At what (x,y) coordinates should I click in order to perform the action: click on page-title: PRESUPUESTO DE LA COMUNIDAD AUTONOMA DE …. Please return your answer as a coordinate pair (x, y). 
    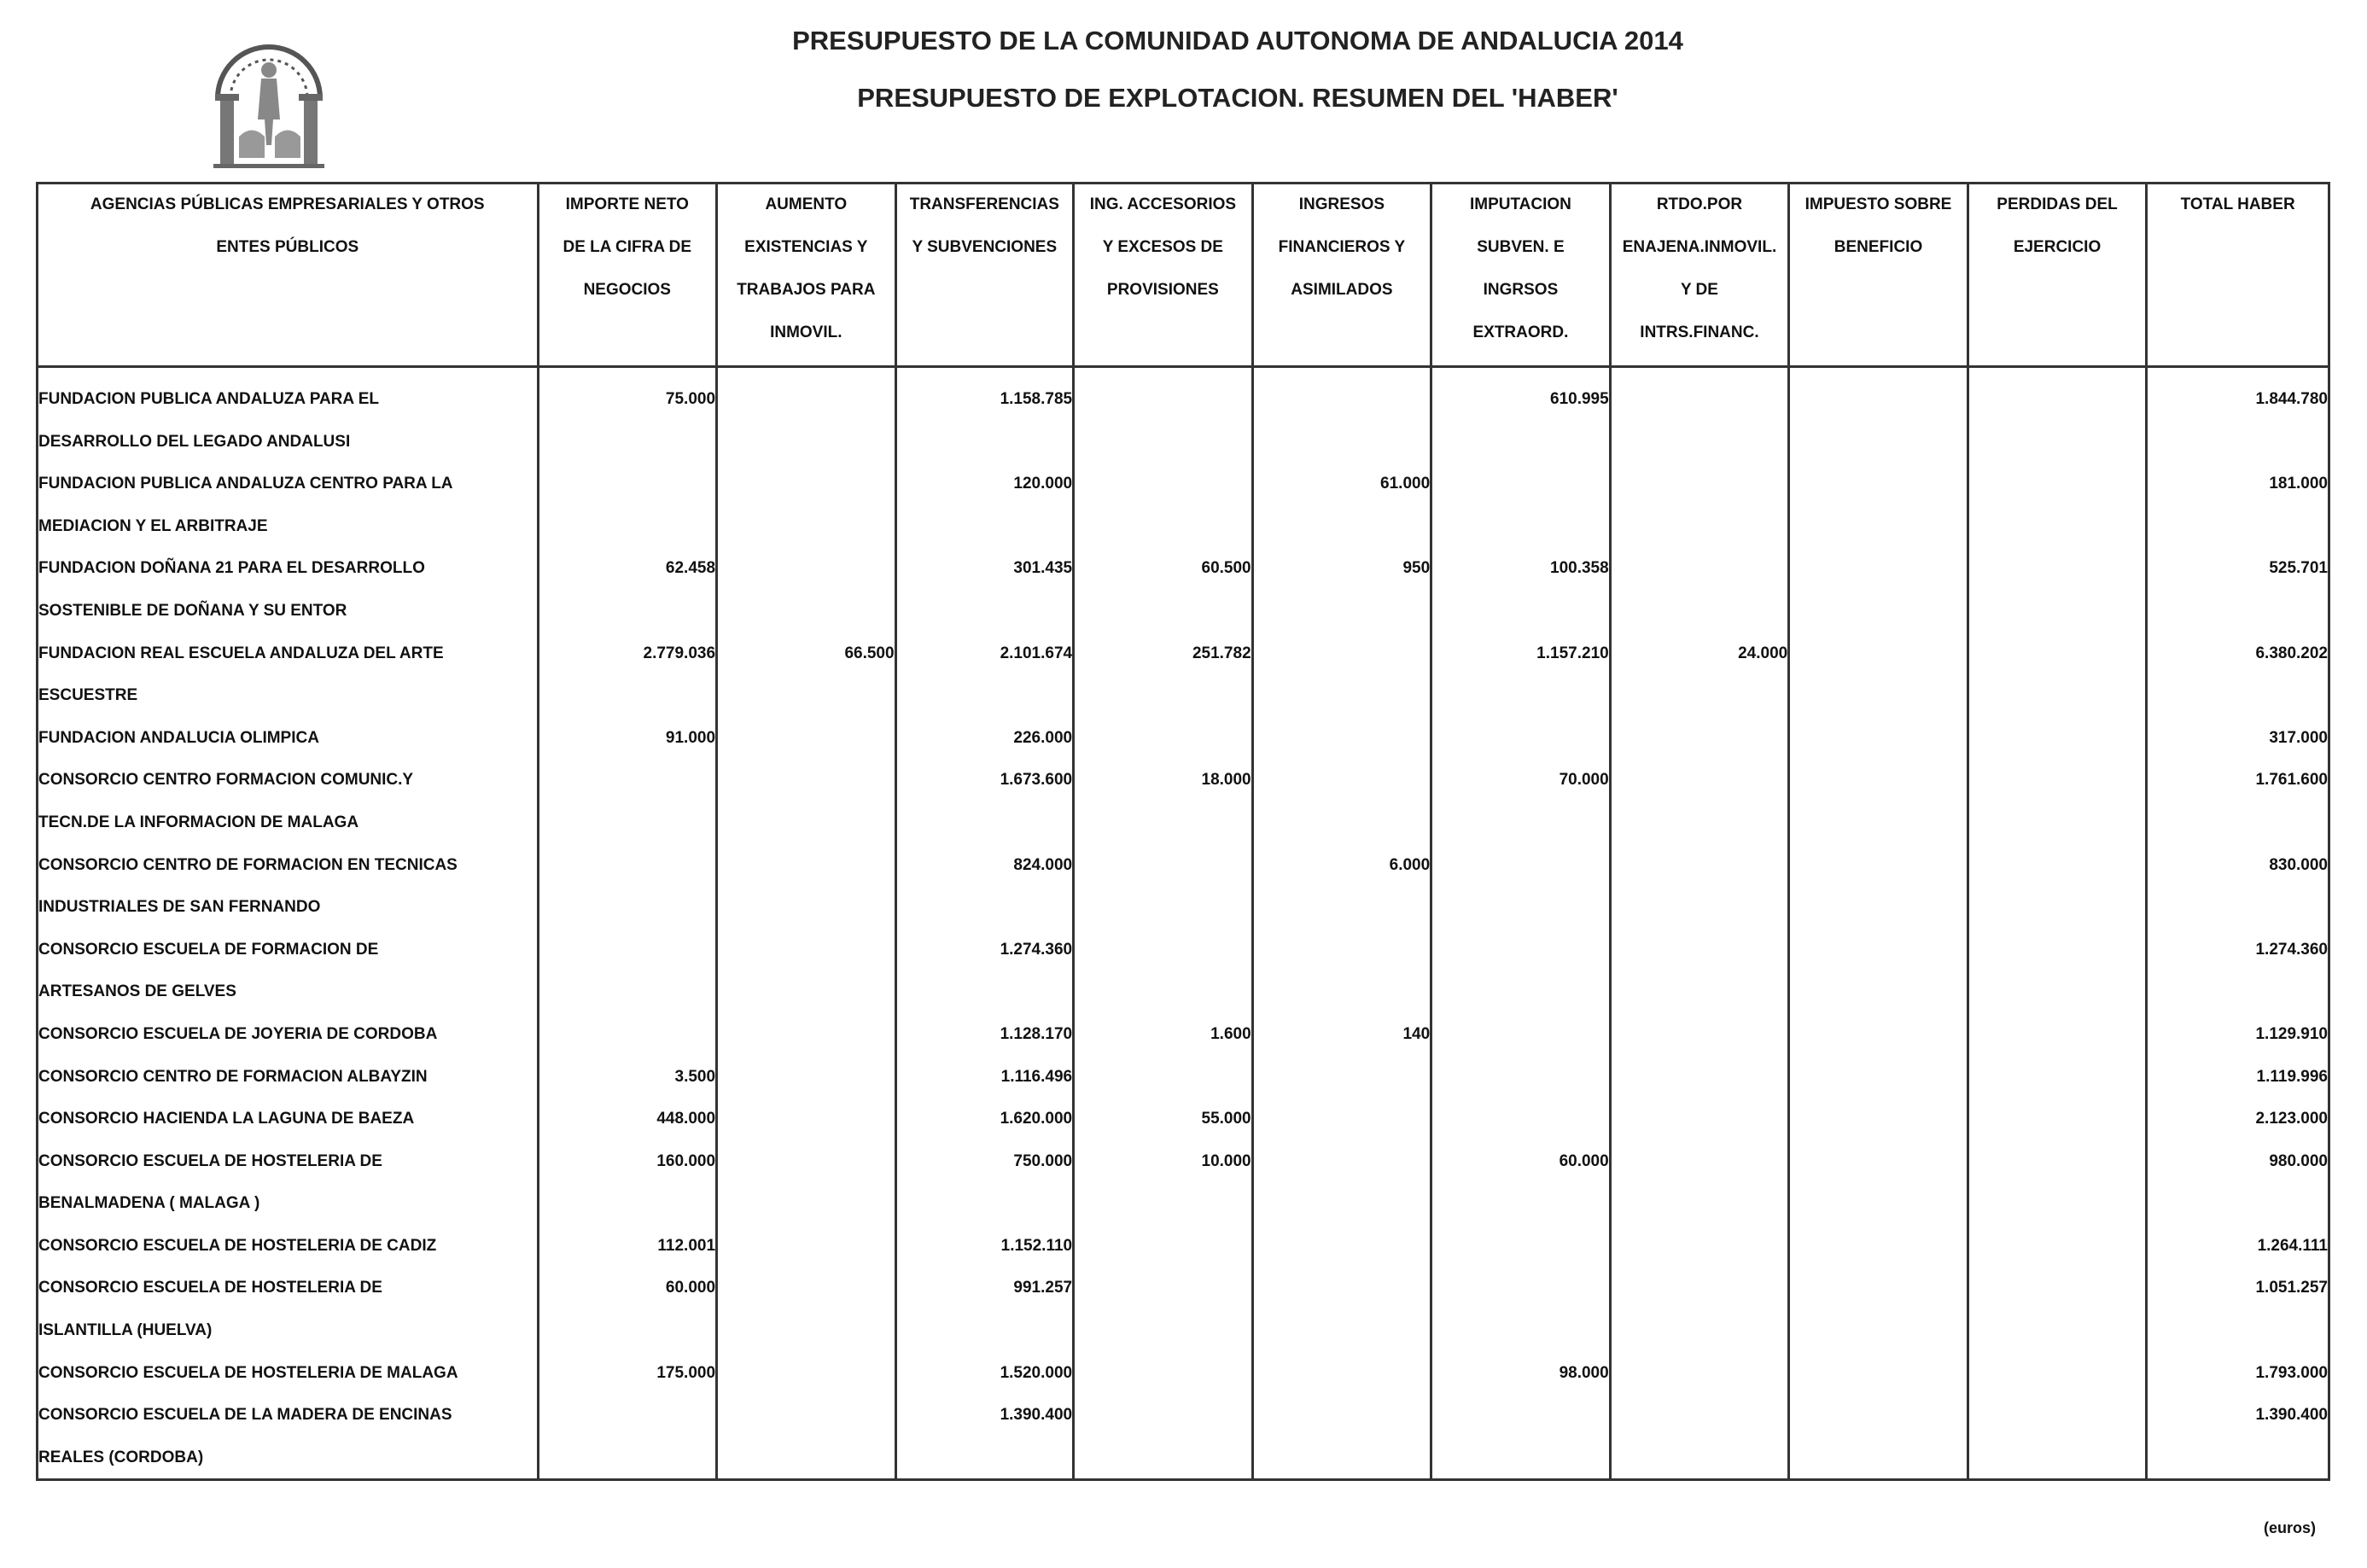
    Looking at the image, I should click on (1237, 40).